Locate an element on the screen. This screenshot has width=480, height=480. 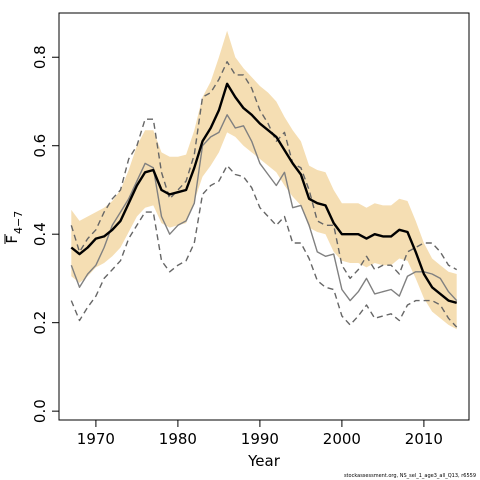
y-tick-label: 0.4 is located at coordinates (40, 234).